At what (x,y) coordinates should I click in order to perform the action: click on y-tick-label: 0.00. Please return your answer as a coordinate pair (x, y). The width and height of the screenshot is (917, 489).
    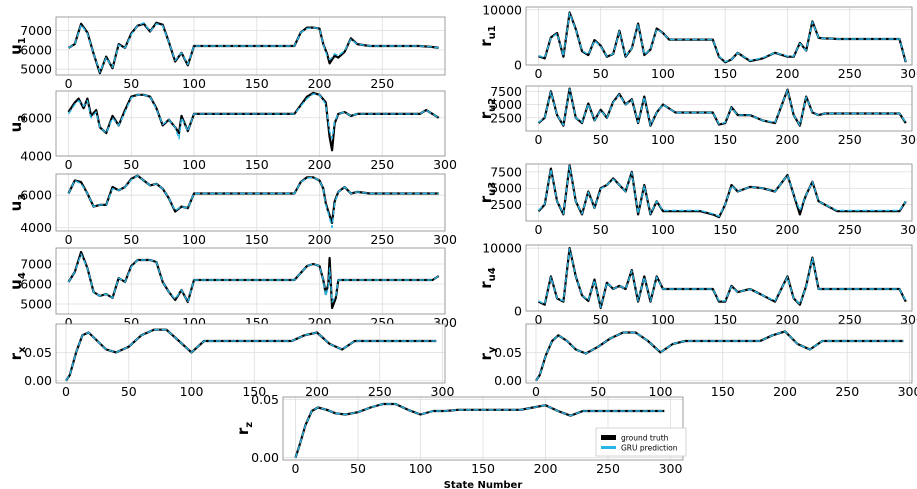
    Looking at the image, I should click on (38, 380).